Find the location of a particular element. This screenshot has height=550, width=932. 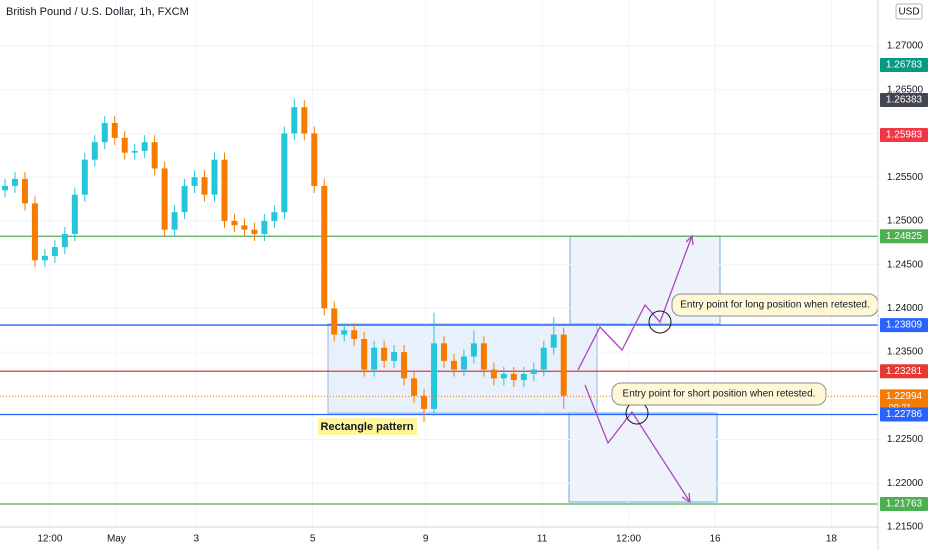

price-tag-label: 1.26383 is located at coordinates (904, 100).